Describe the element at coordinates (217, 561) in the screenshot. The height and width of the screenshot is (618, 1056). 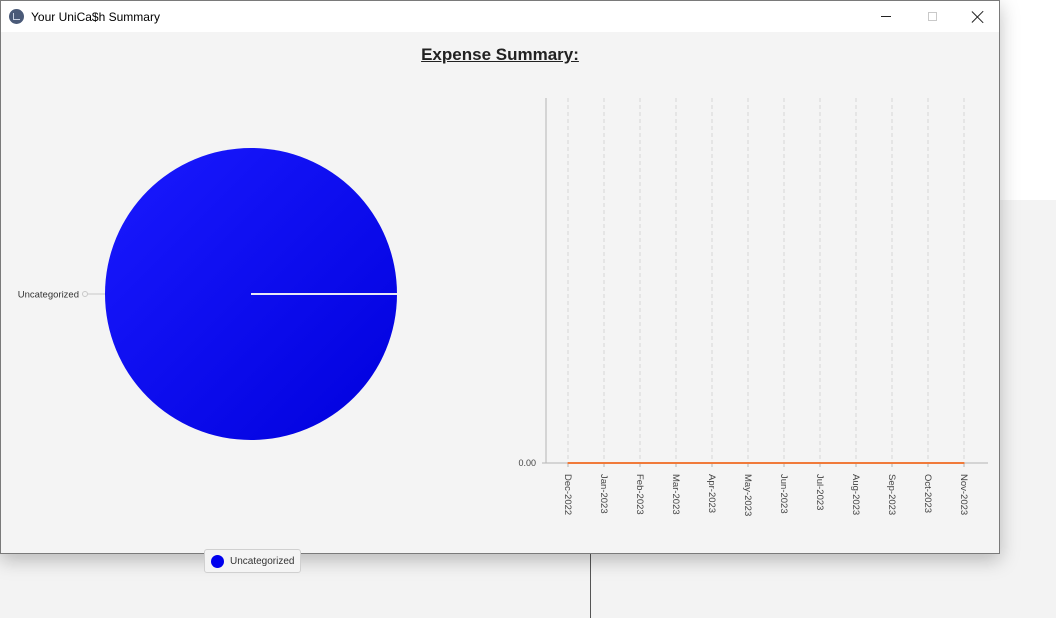
I see `legend-swatch` at that location.